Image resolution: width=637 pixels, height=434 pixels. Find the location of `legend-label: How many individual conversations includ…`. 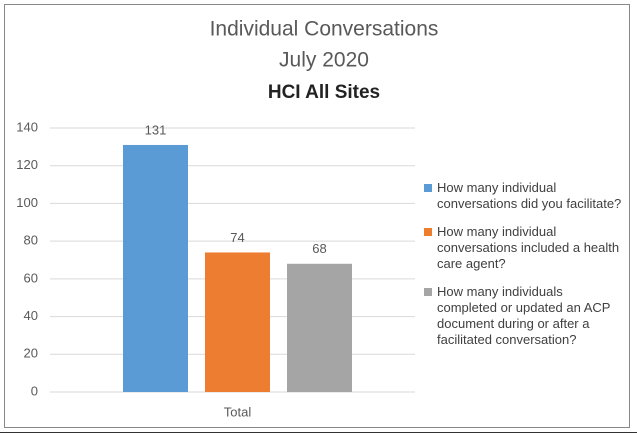

legend-label: How many individual conversations includ… is located at coordinates (528, 247).